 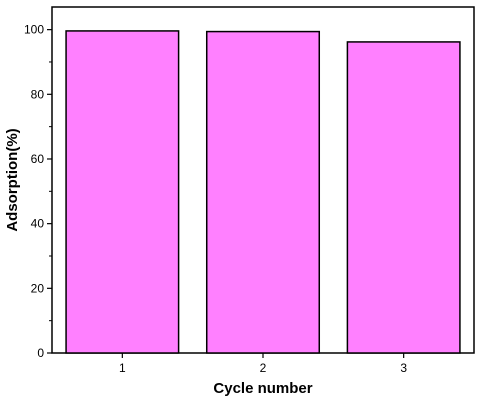 What do you see at coordinates (263, 368) in the screenshot?
I see `x-tick-label: 2` at bounding box center [263, 368].